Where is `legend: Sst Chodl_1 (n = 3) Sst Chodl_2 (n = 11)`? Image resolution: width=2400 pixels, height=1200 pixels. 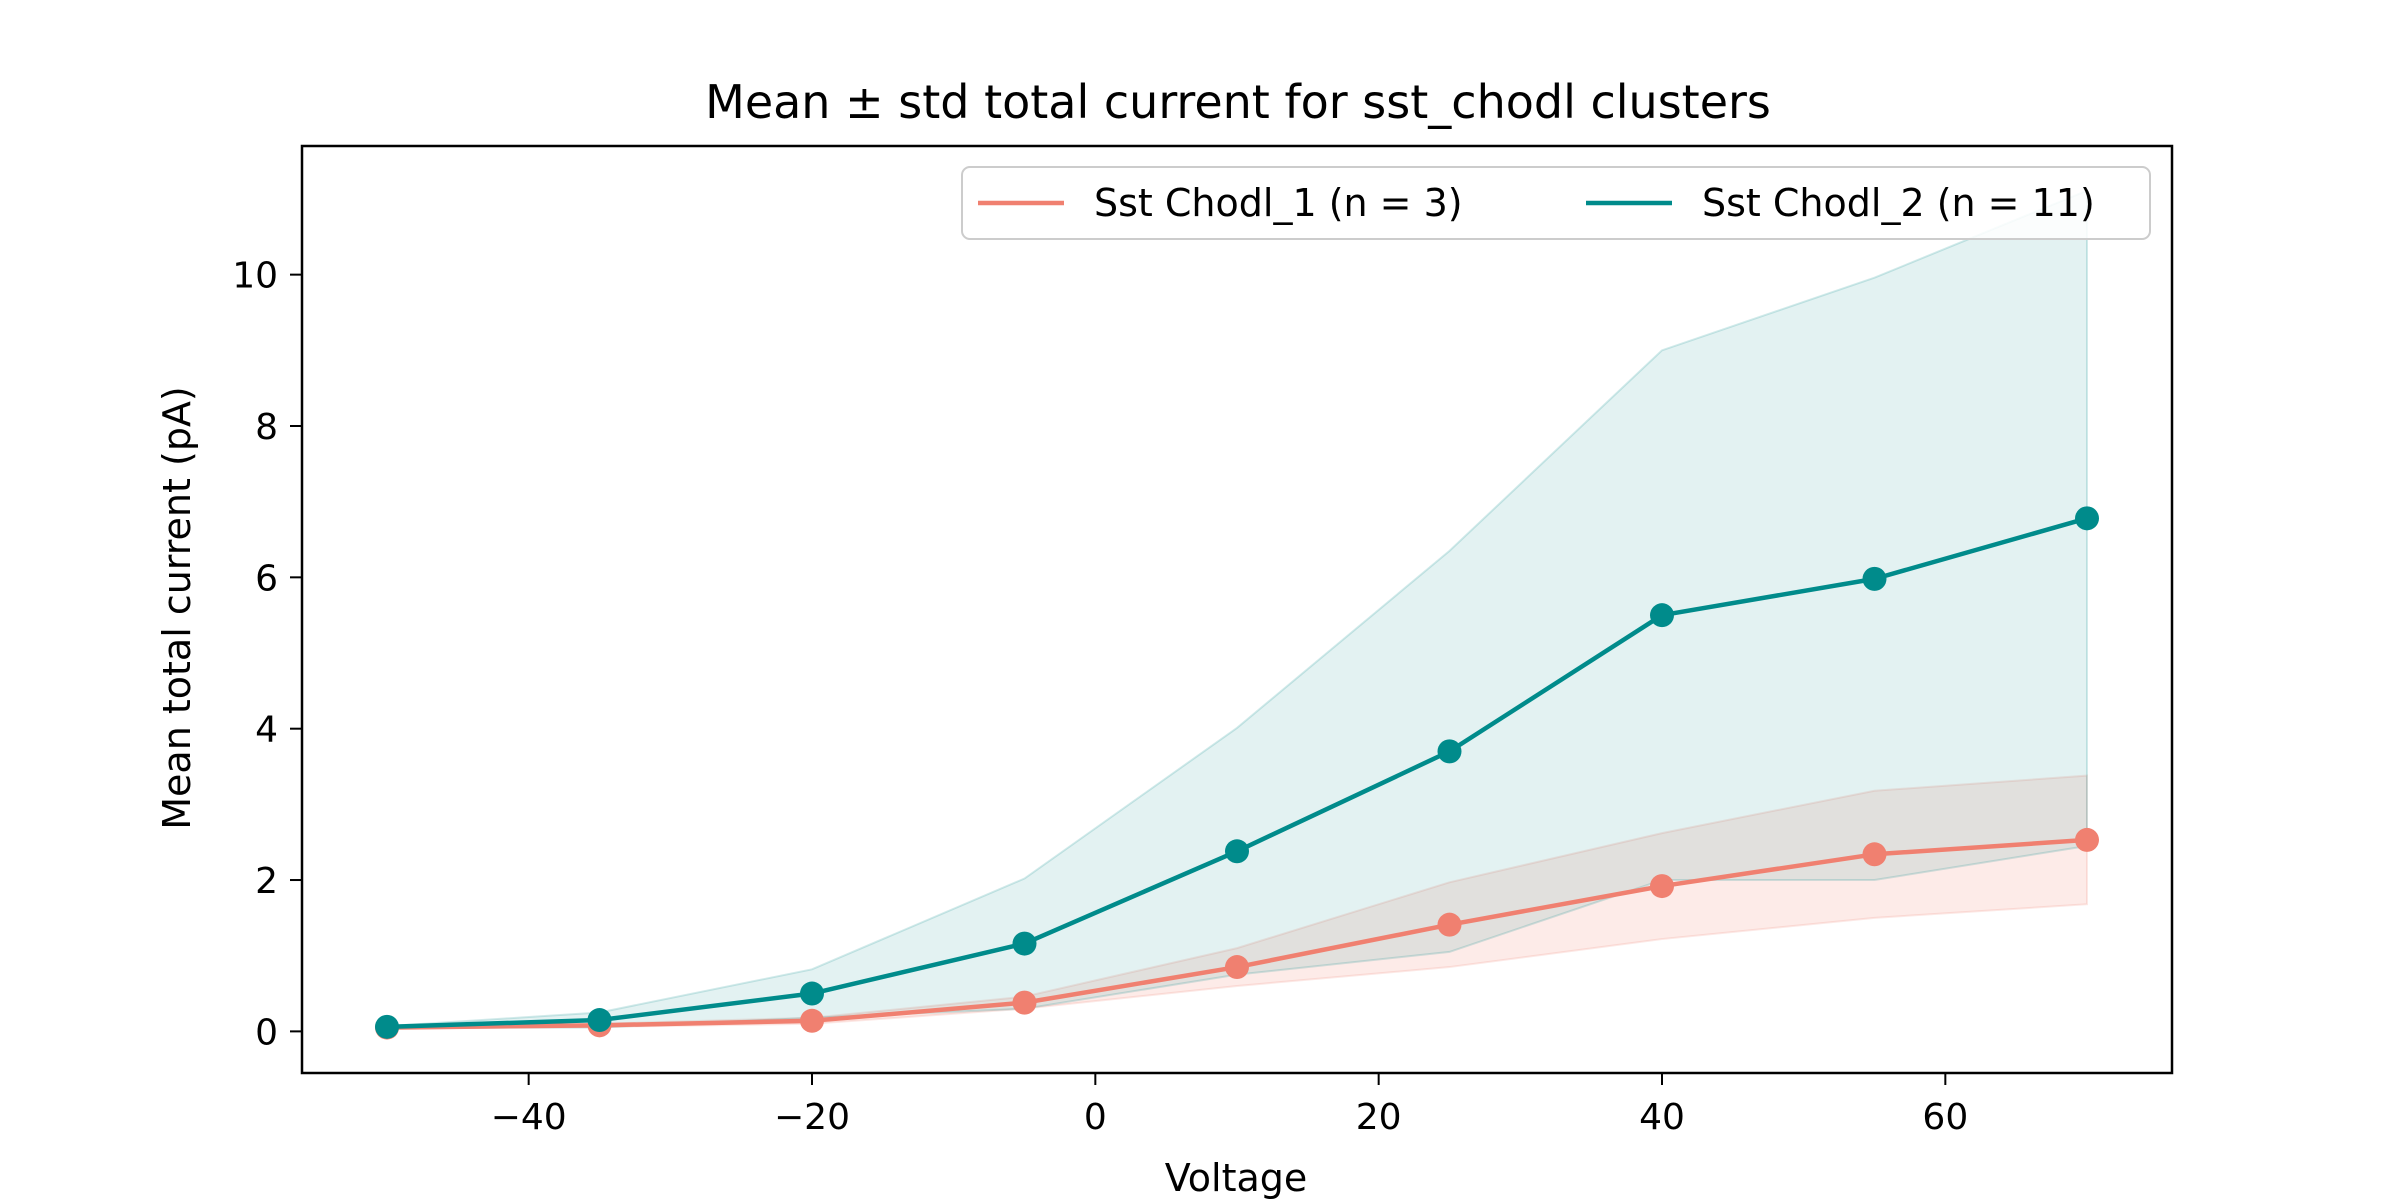
legend: Sst Chodl_1 (n = 3) Sst Chodl_2 (n = 11) is located at coordinates (1556, 203).